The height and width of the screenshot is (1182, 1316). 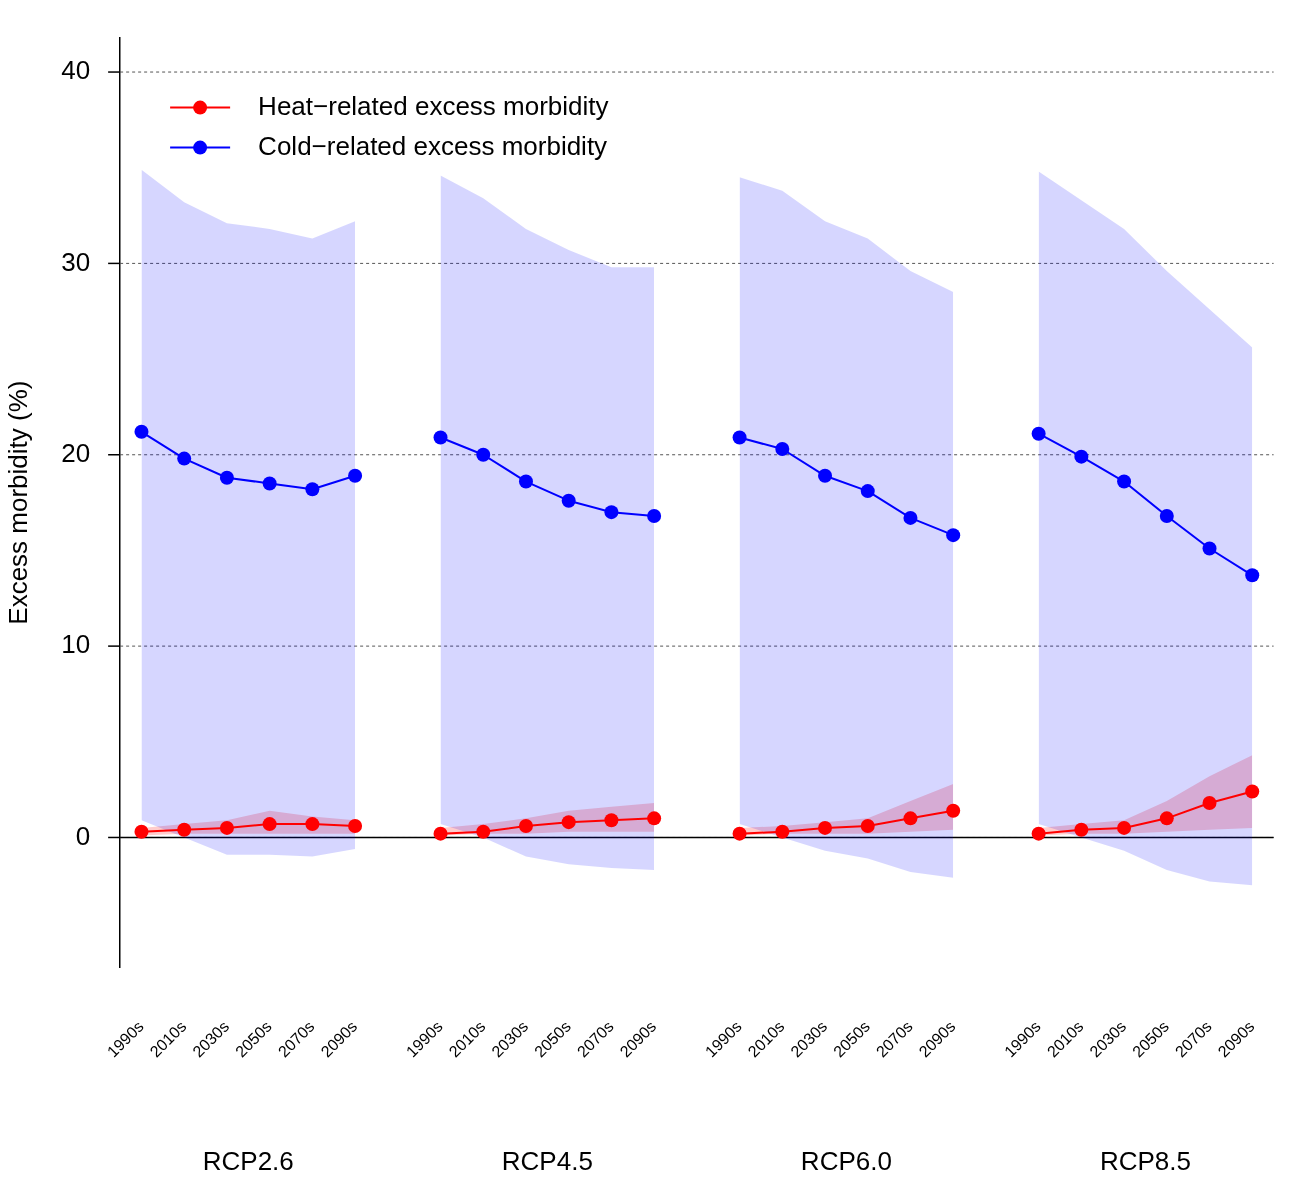 What do you see at coordinates (846, 1161) in the screenshot?
I see `text: RCP6.0` at bounding box center [846, 1161].